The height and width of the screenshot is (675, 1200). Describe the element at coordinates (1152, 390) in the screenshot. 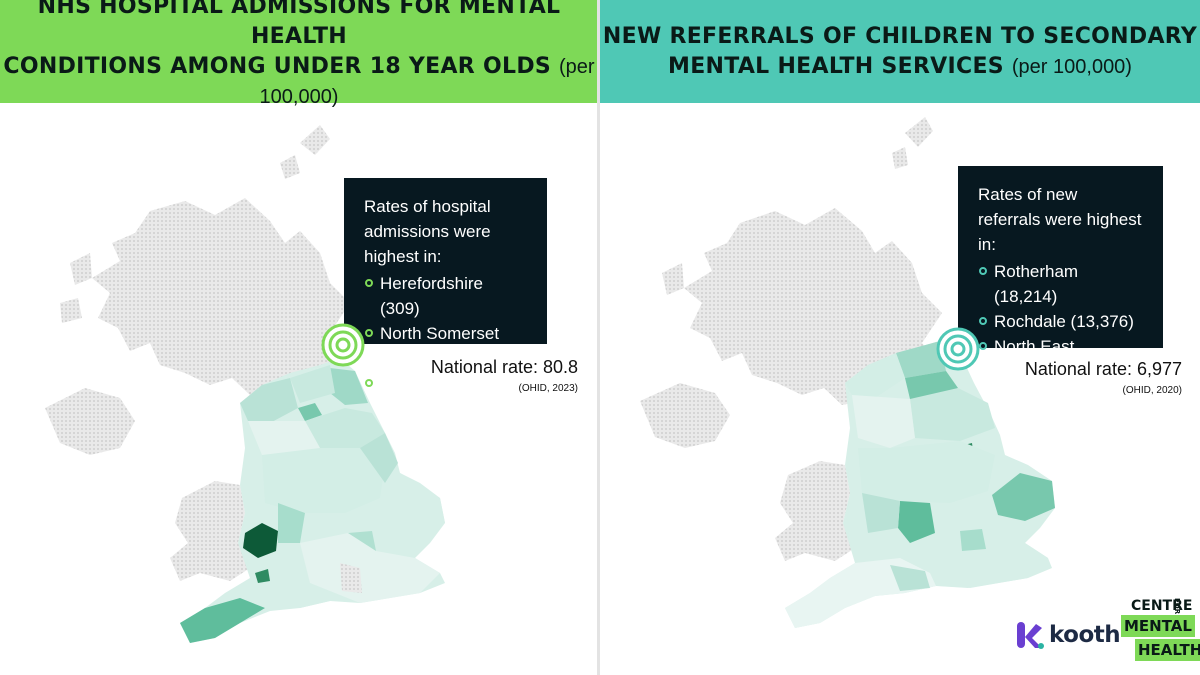

I see `right-source: (OHID, 2020)` at that location.